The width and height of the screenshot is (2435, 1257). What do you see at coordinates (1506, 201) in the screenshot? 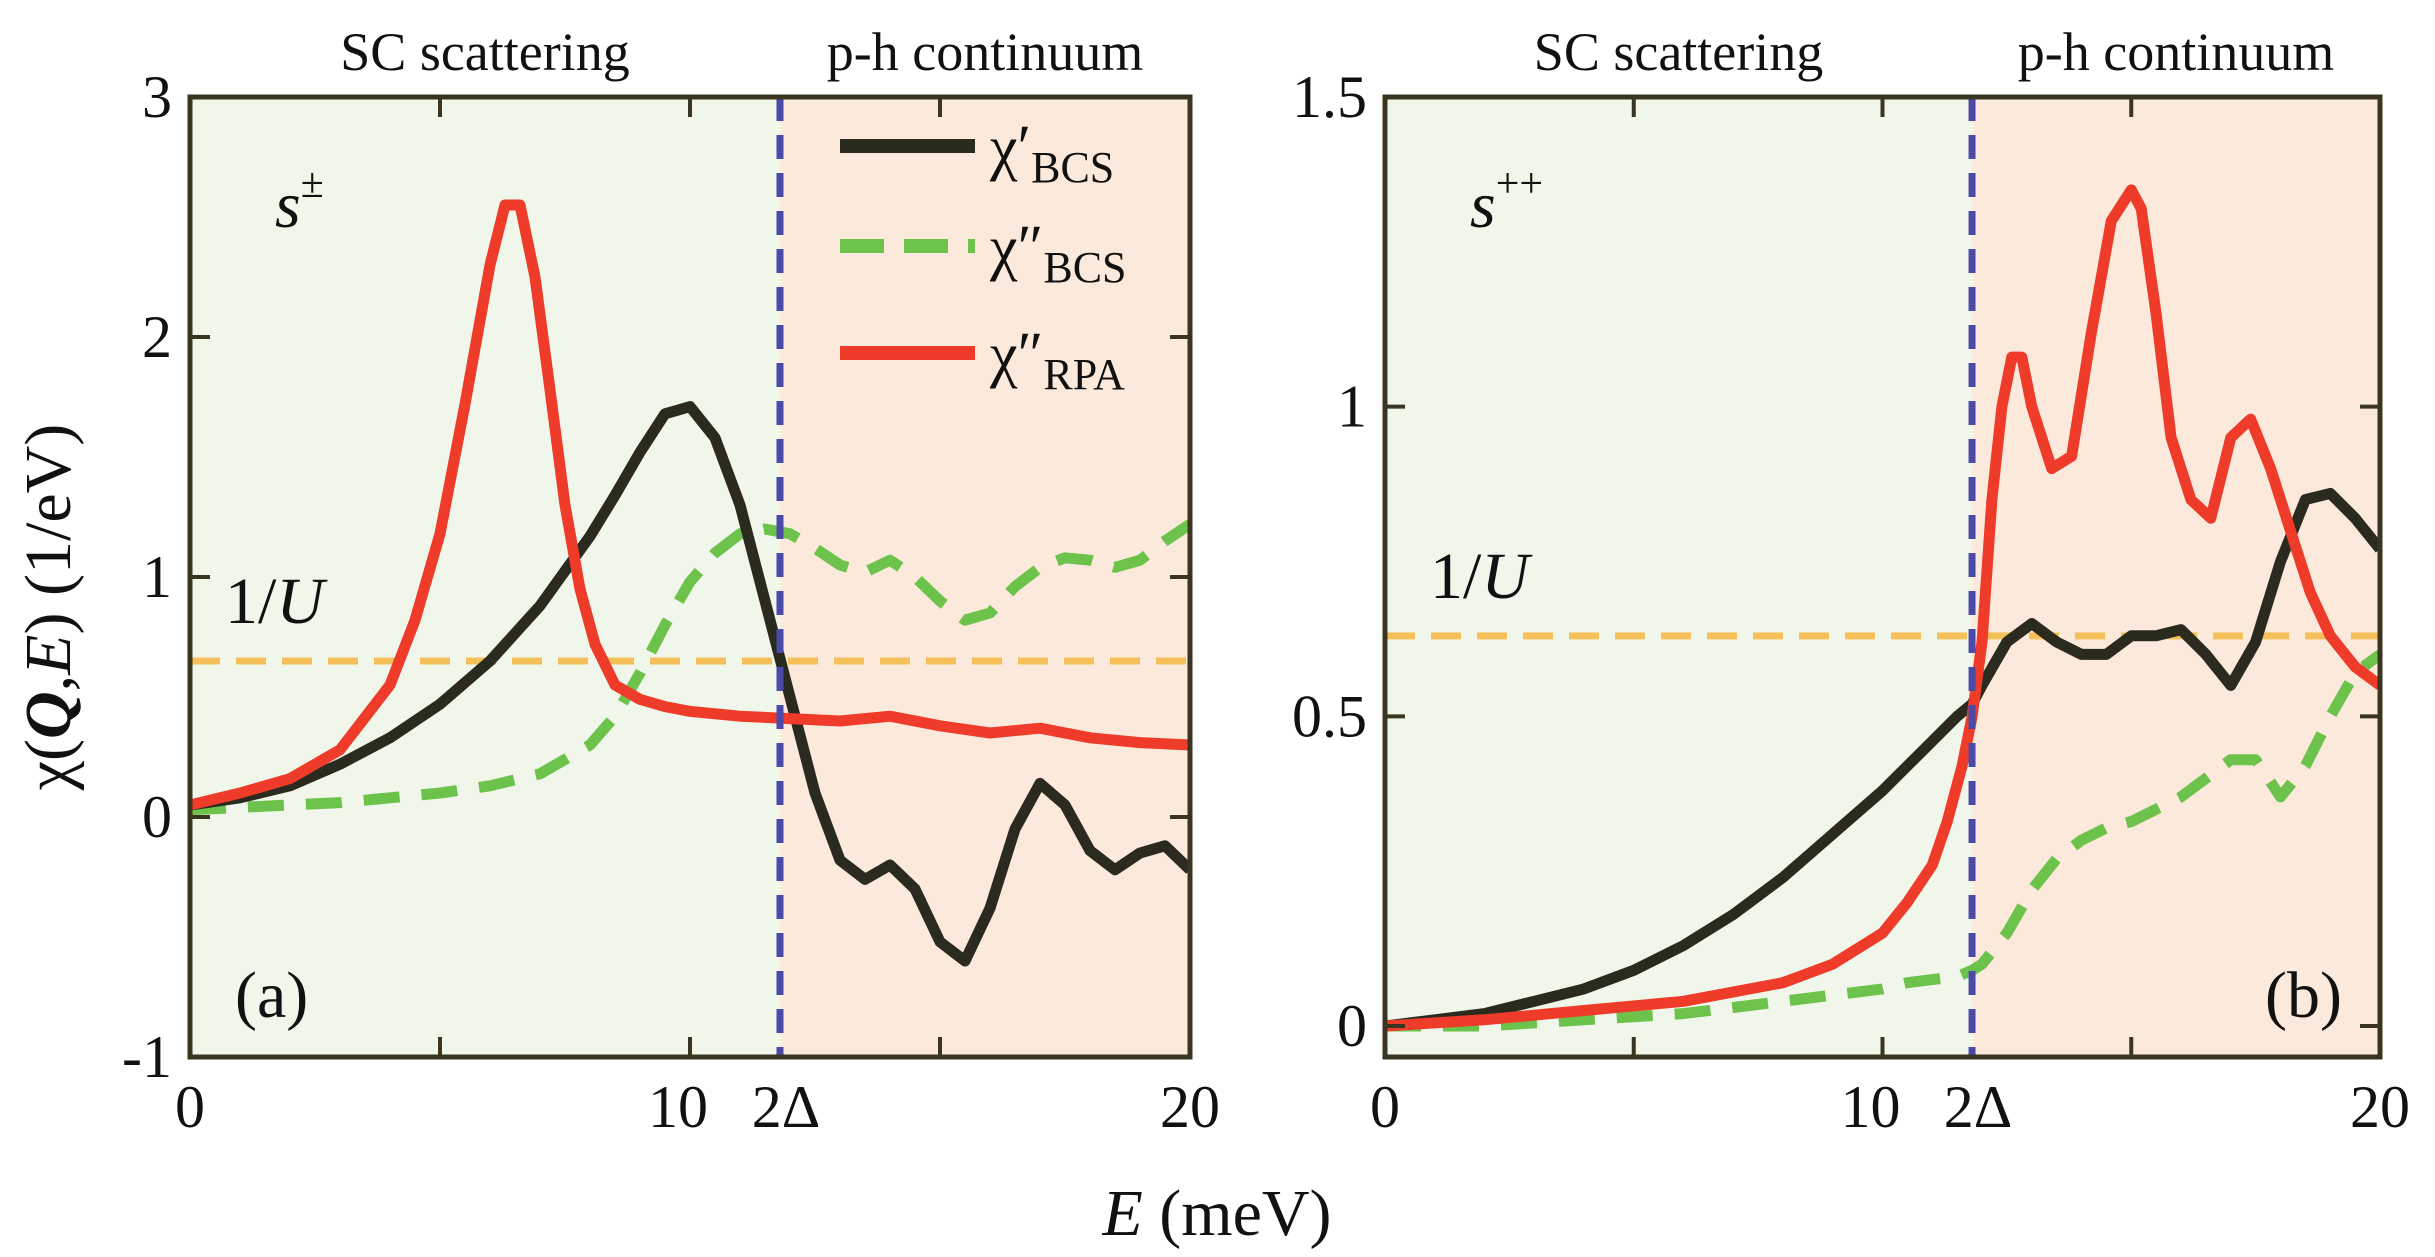
I see `symmetry-label: s++` at bounding box center [1506, 201].